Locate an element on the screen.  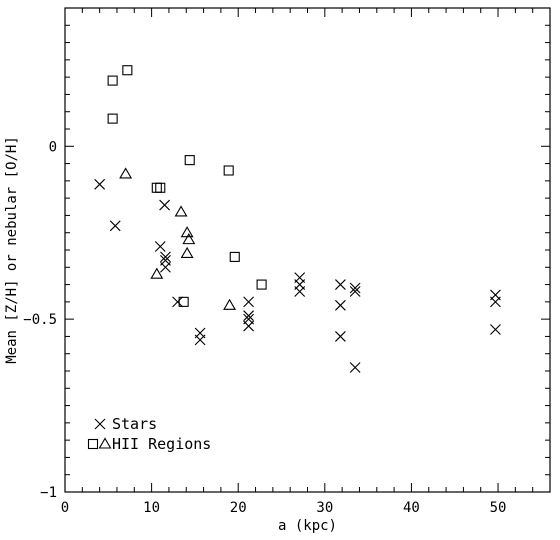
y-axis-title: Mean [Z/H] or nebular [O/H] is located at coordinates (12, 250).